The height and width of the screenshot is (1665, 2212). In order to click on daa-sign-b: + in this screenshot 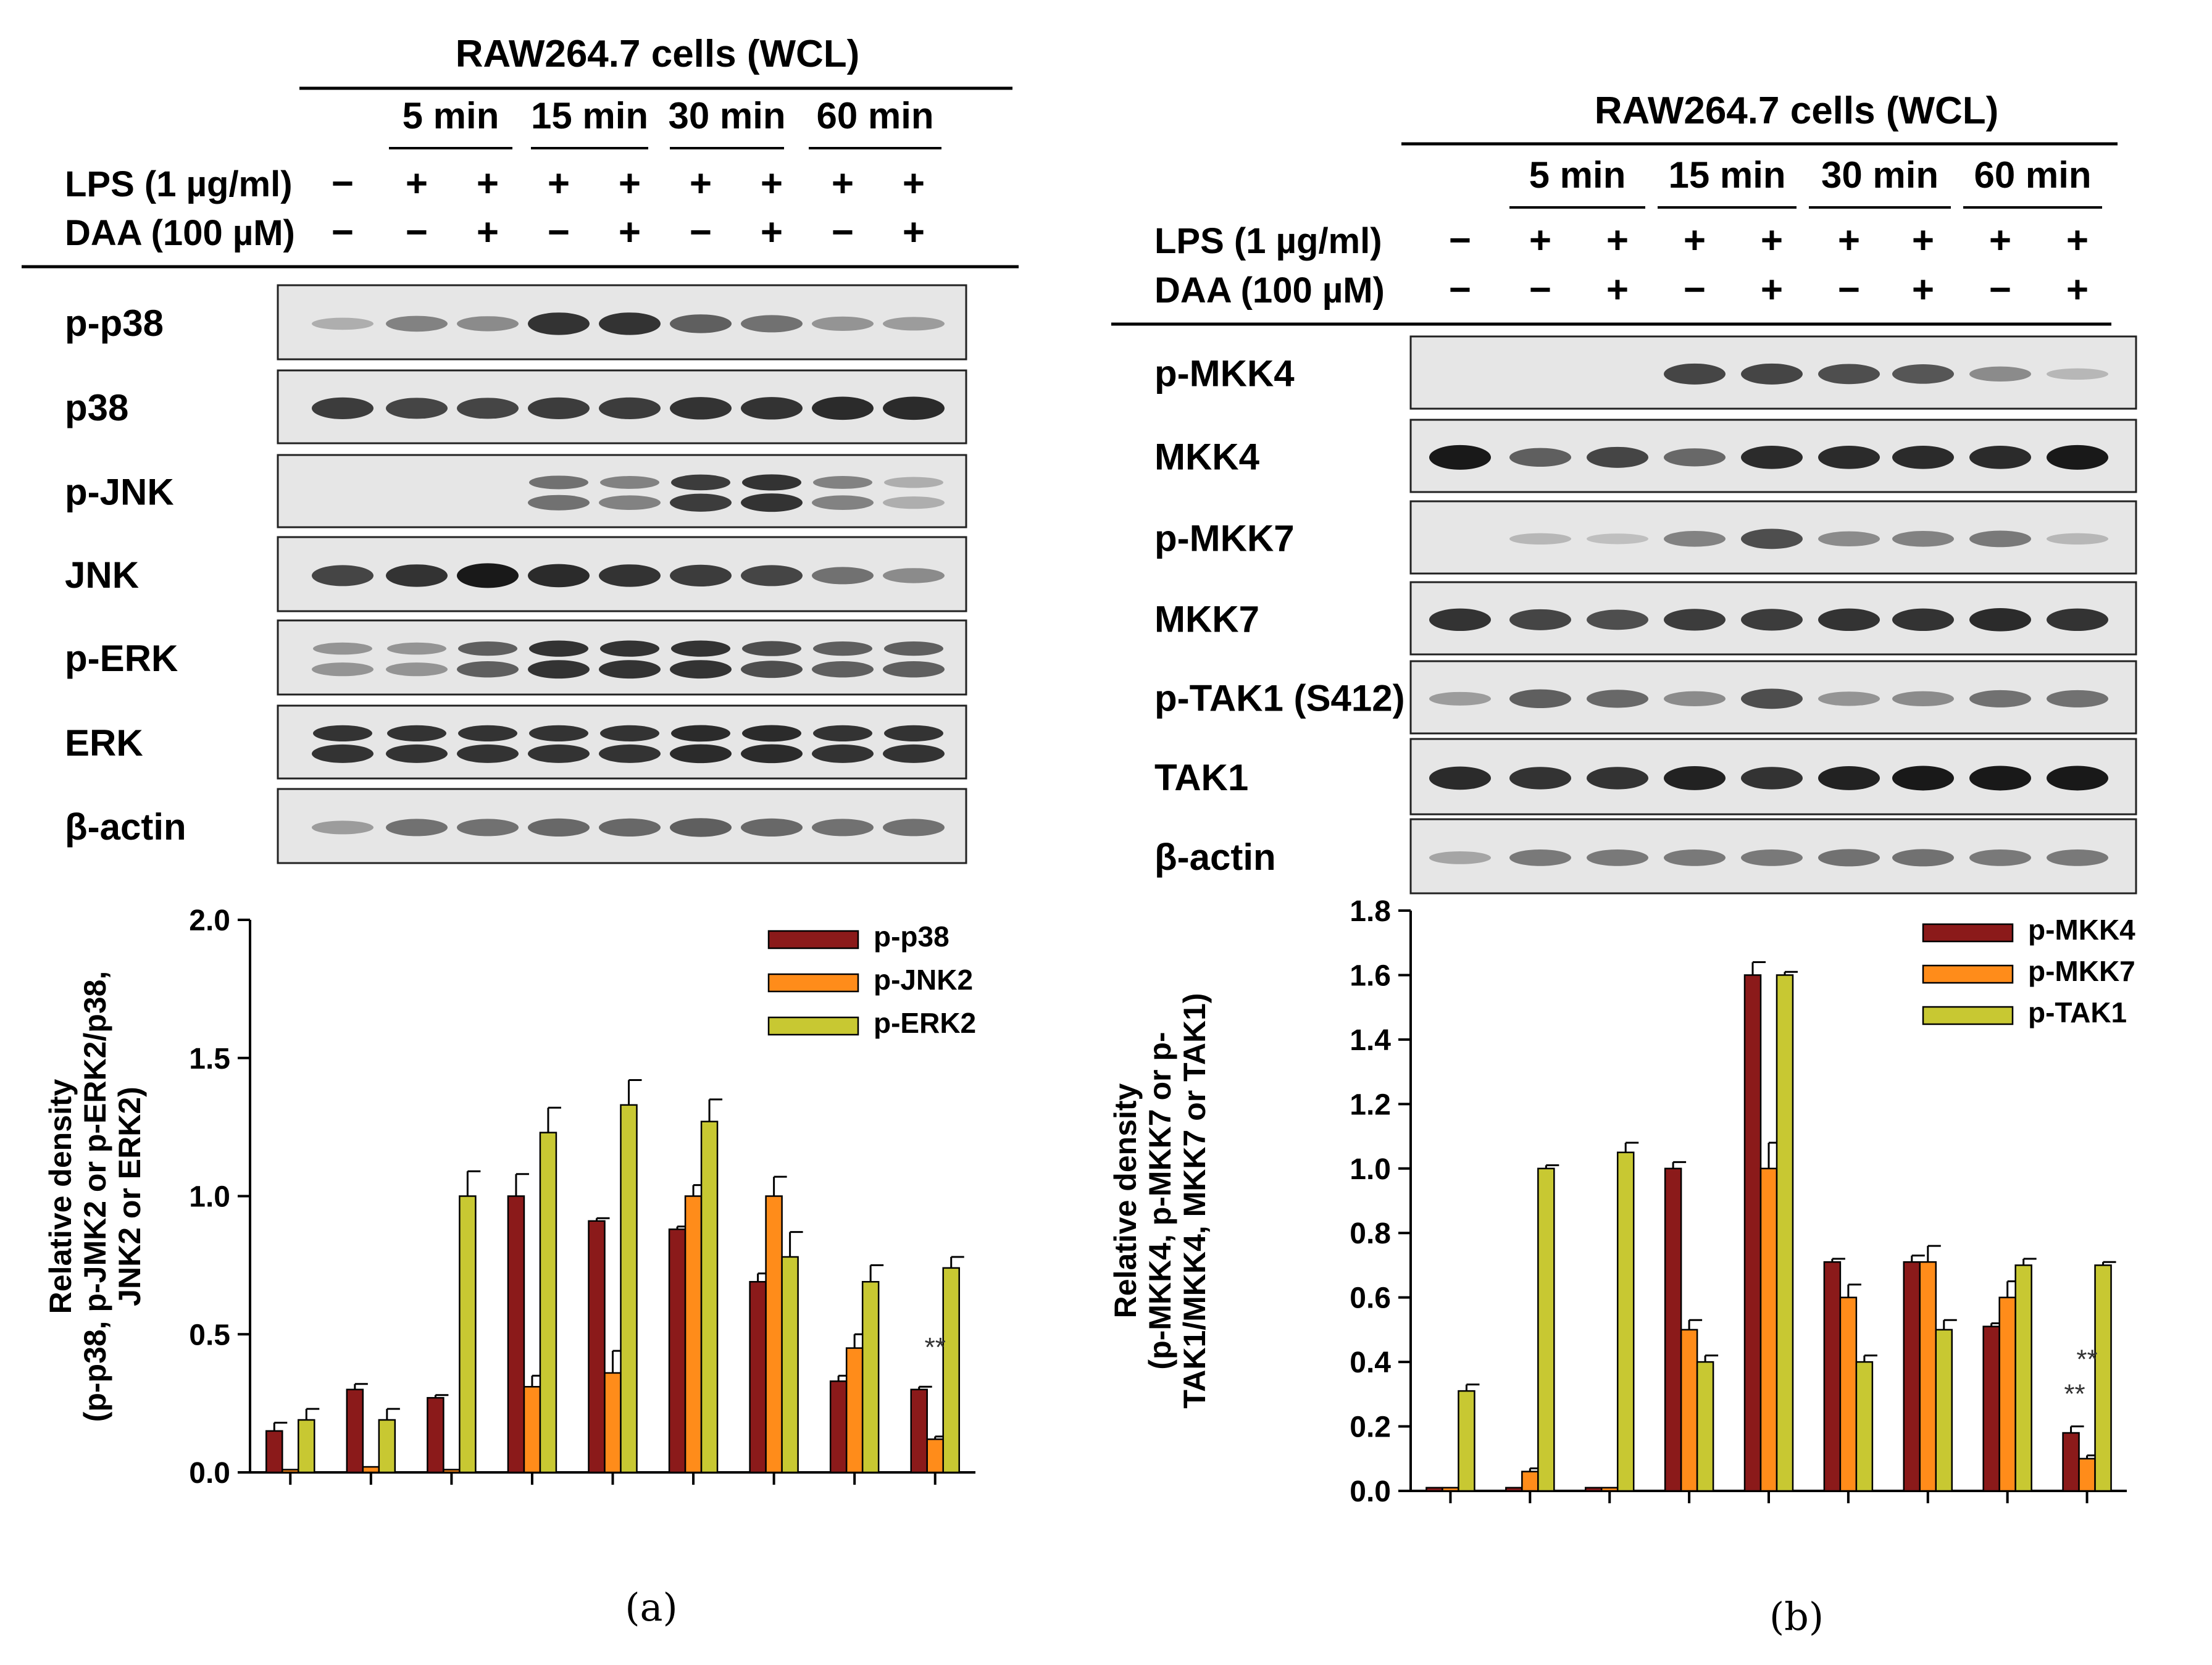, I will do `click(2077, 290)`.